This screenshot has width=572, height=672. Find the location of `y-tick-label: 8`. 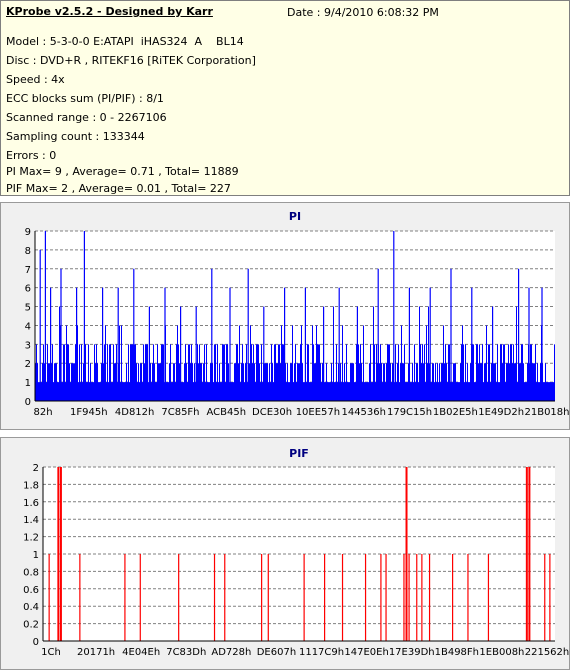

y-tick-label: 8 is located at coordinates (28, 251).